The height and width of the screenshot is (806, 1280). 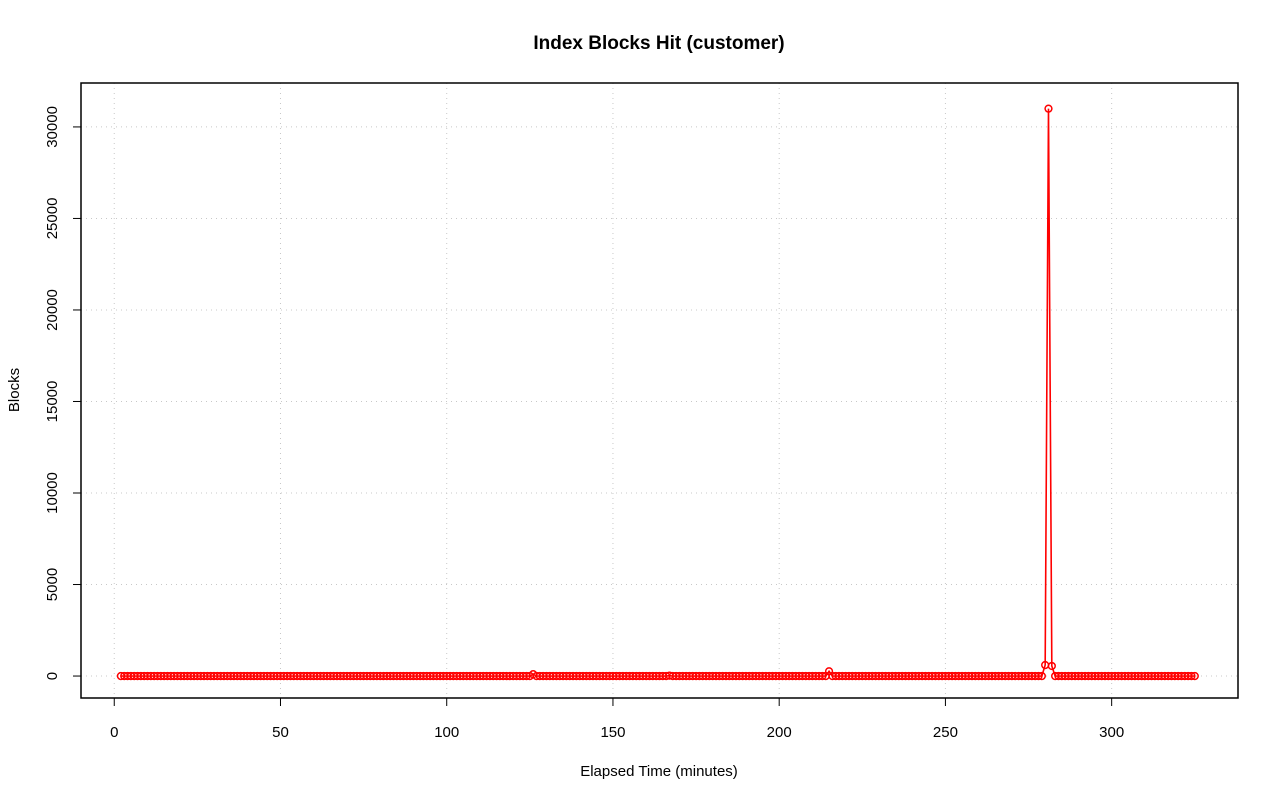 I want to click on y-tick-label: 30000, so click(x=52, y=127).